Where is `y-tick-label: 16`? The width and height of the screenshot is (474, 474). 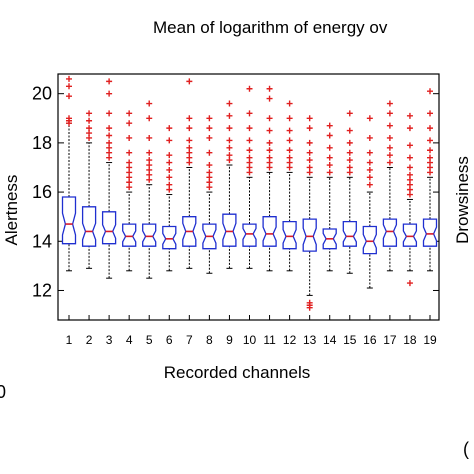
y-tick-label: 16 is located at coordinates (42, 192).